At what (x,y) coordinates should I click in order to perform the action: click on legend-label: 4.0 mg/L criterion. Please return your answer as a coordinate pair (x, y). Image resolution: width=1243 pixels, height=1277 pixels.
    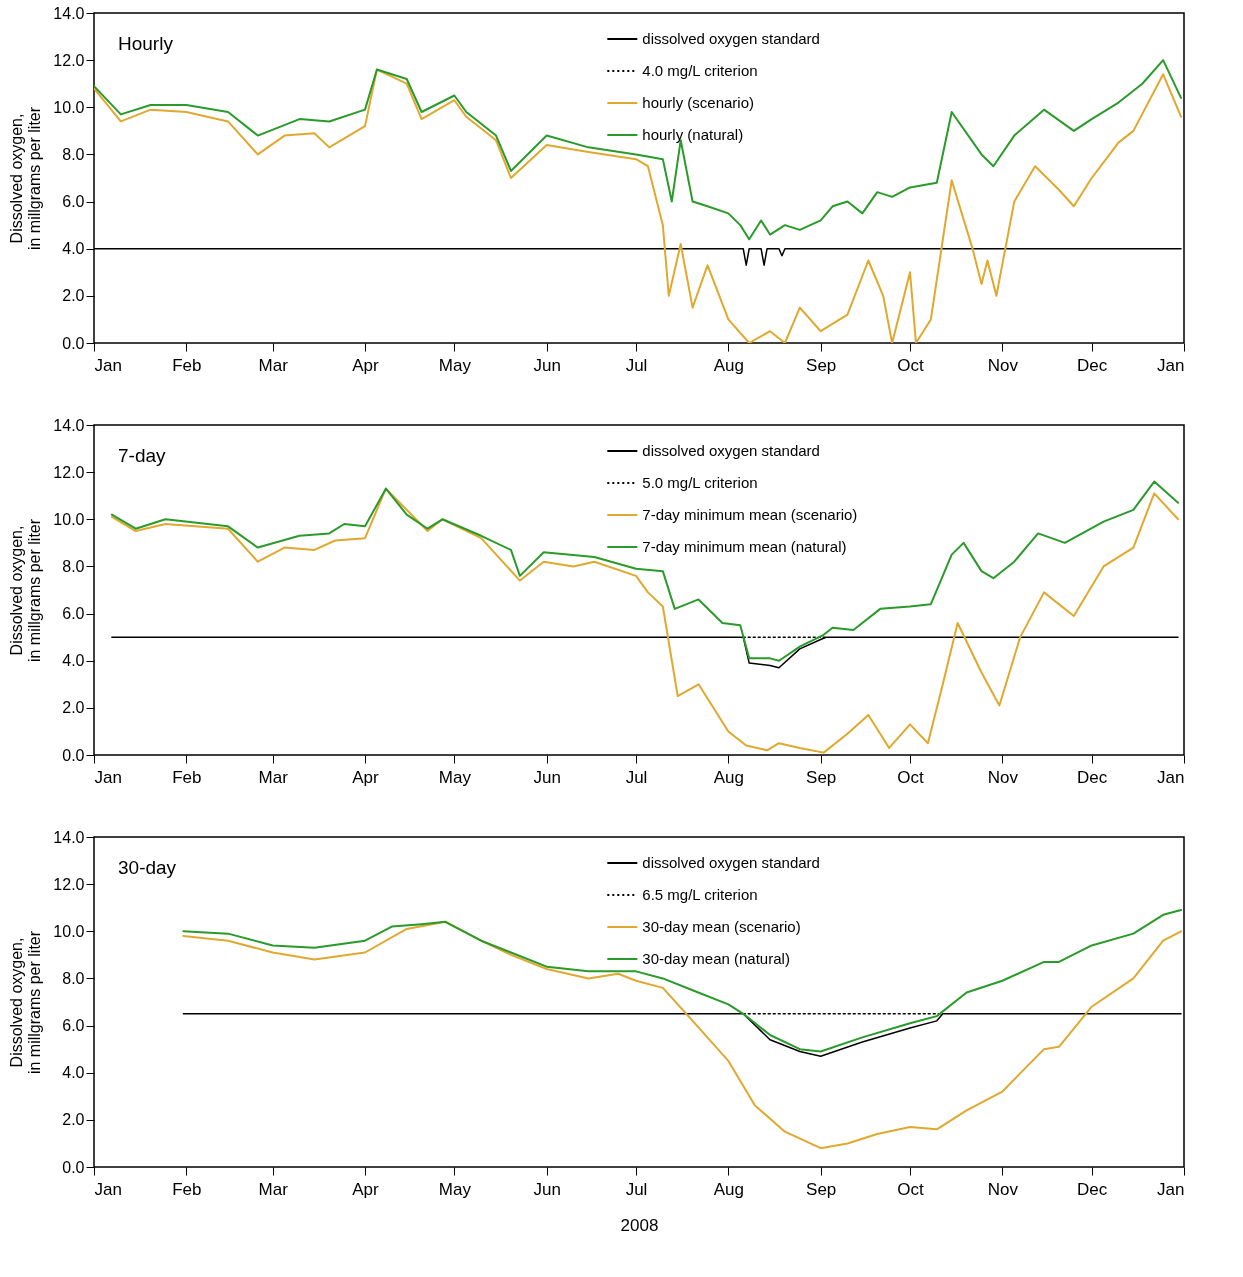
    Looking at the image, I should click on (700, 70).